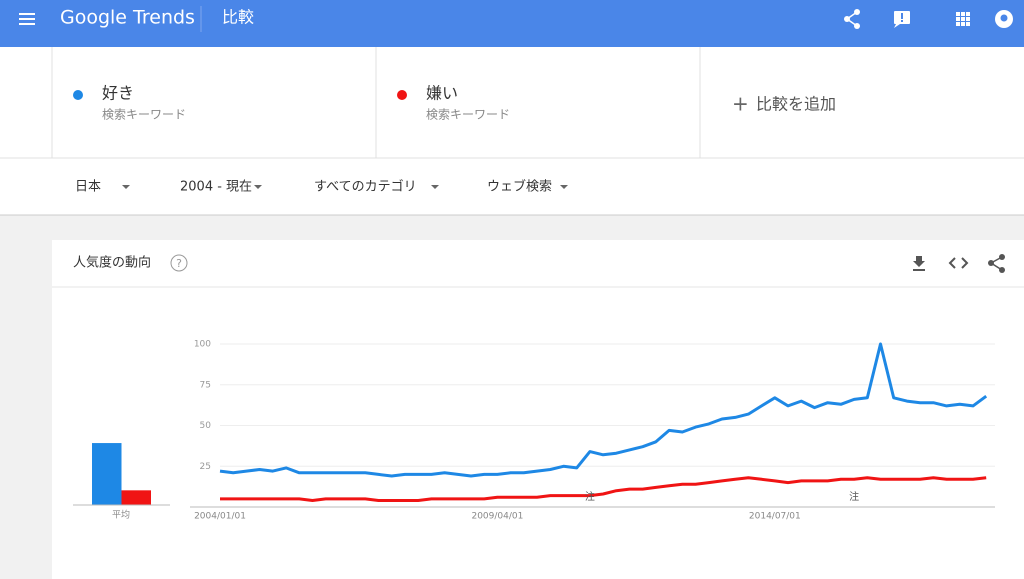 The image size is (1024, 579). I want to click on embed-icon, so click(958, 263).